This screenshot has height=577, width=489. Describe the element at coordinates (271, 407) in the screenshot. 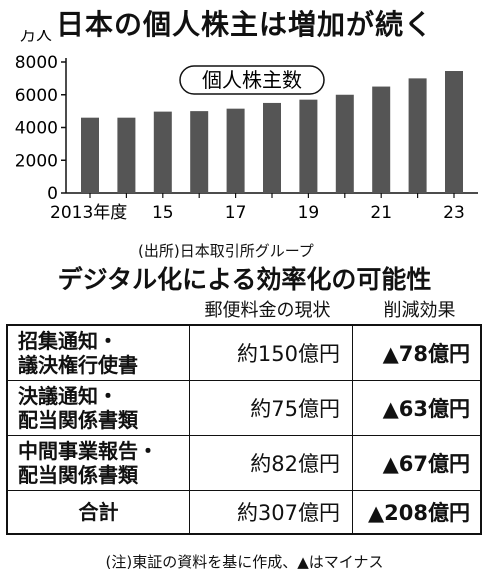

I see `row-cost: 約75億円` at that location.